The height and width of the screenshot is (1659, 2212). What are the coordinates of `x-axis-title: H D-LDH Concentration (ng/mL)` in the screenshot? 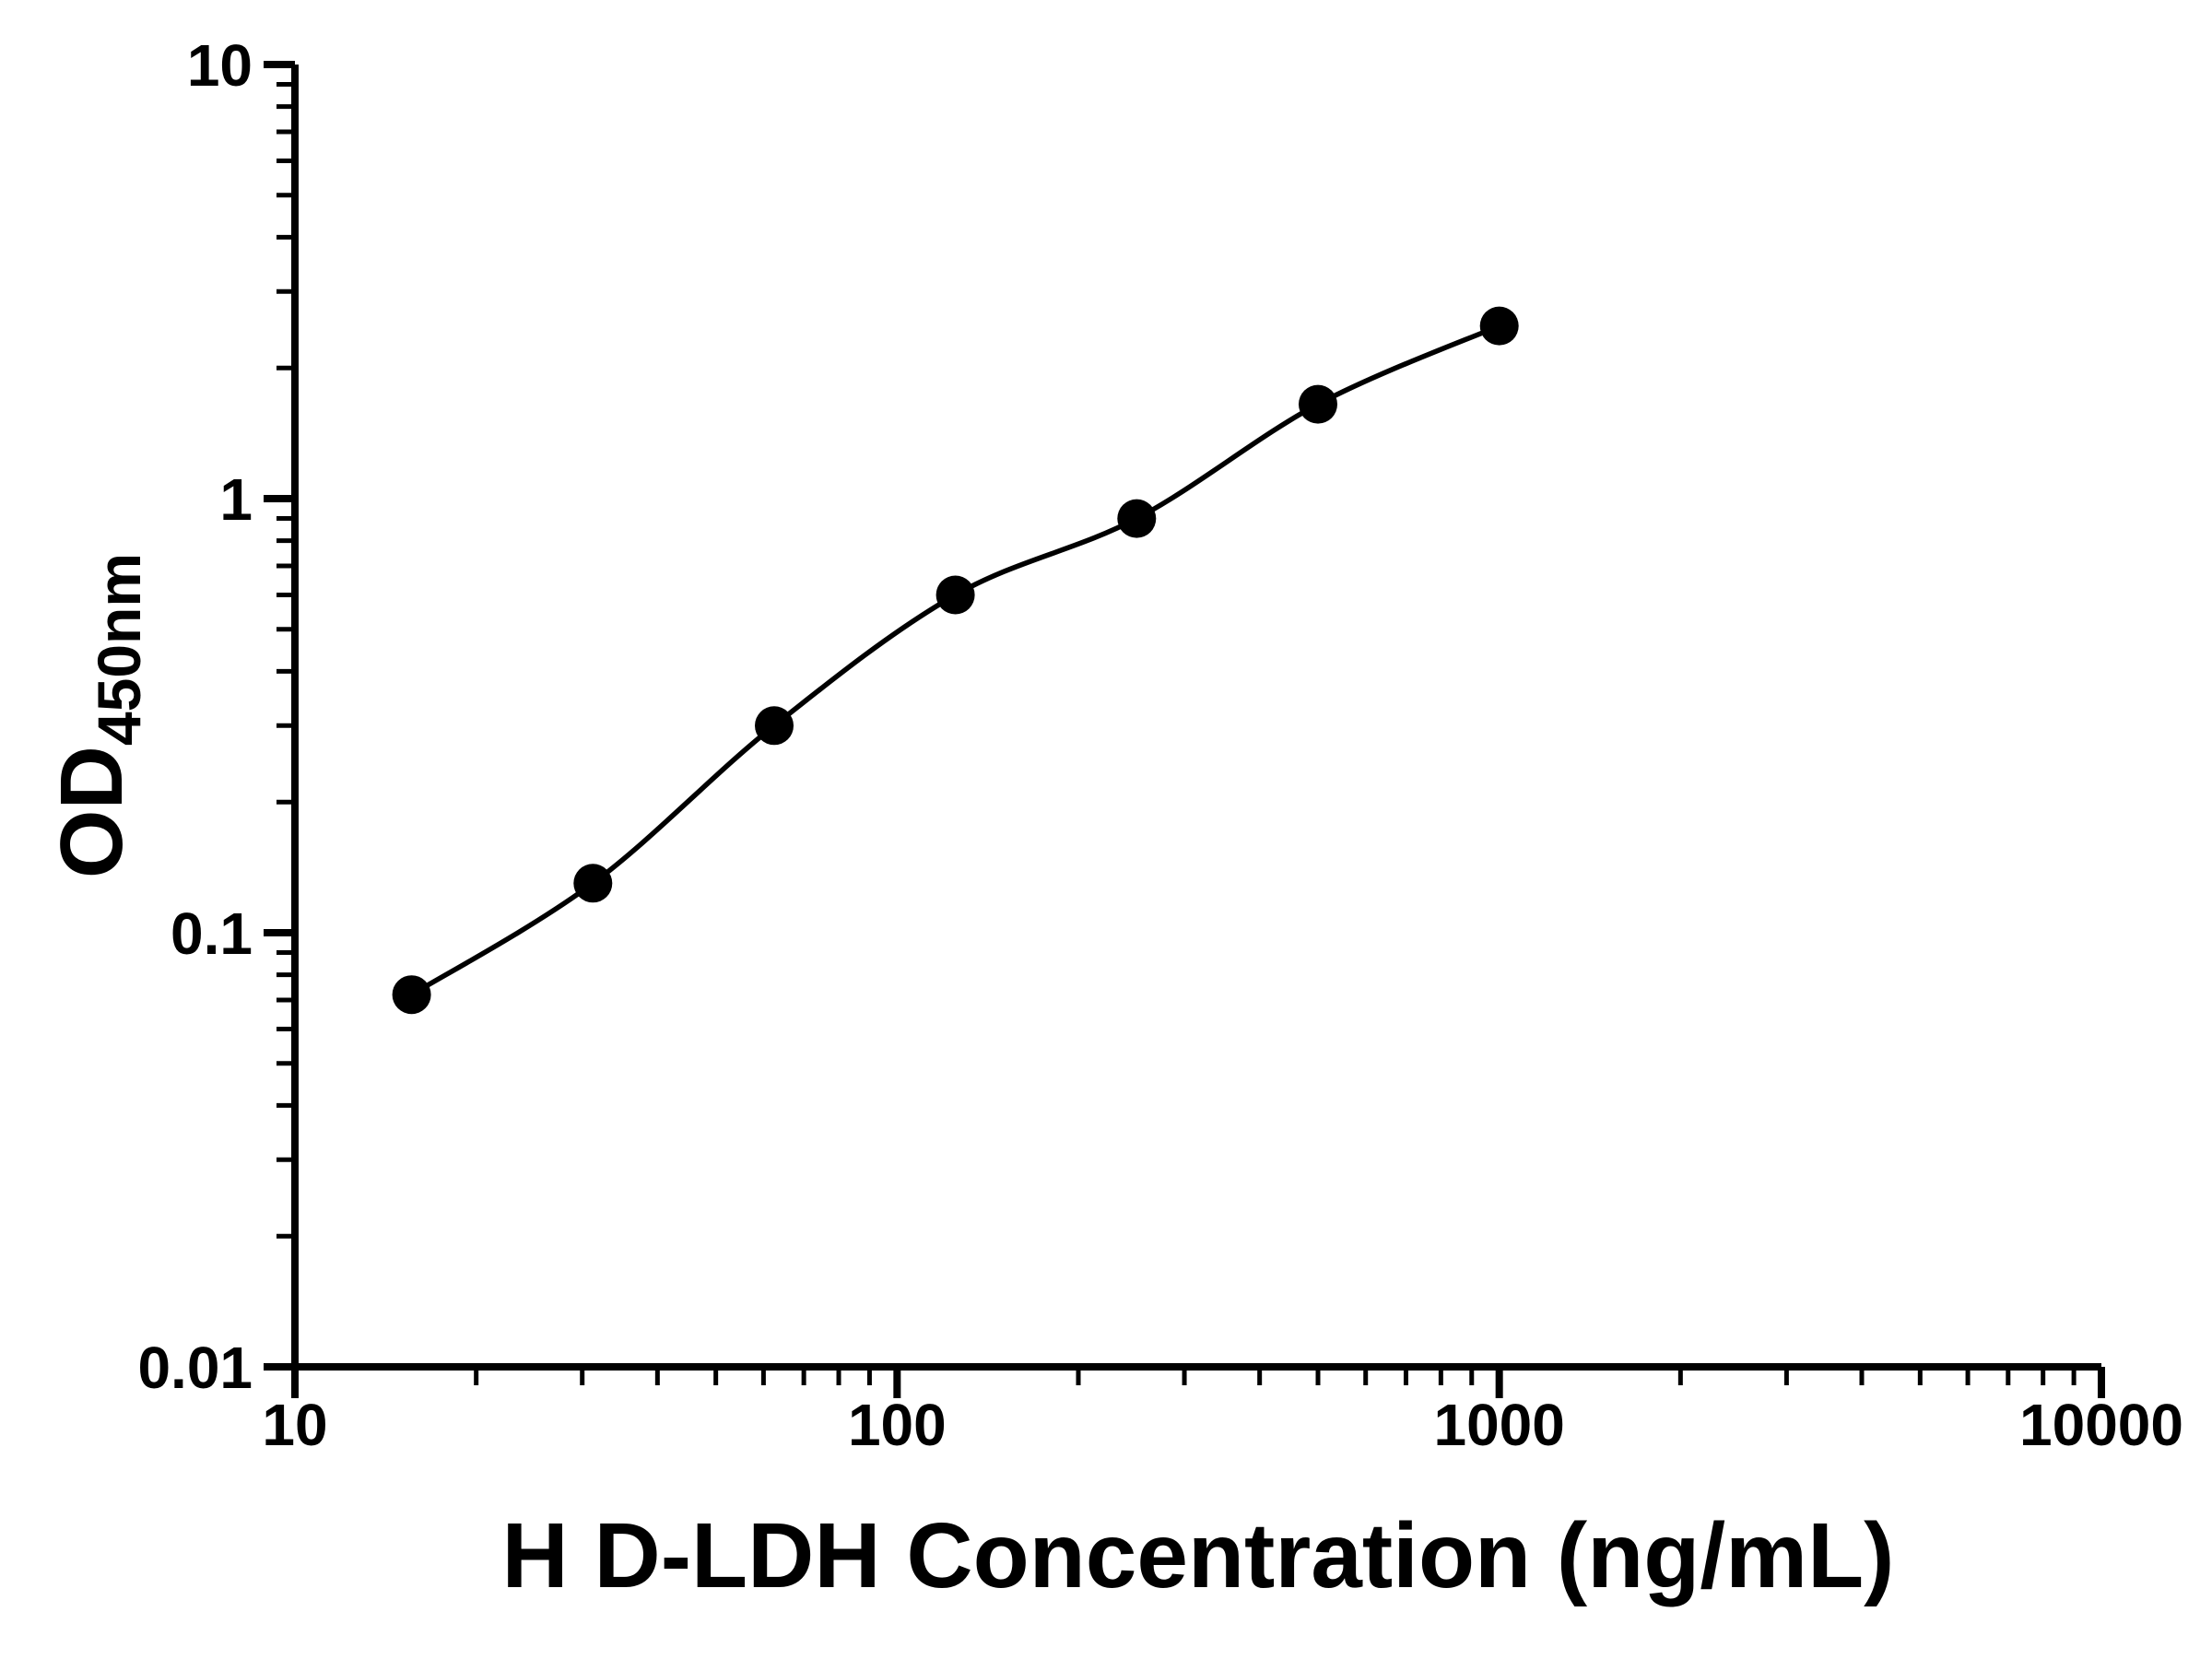 It's located at (1198, 1555).